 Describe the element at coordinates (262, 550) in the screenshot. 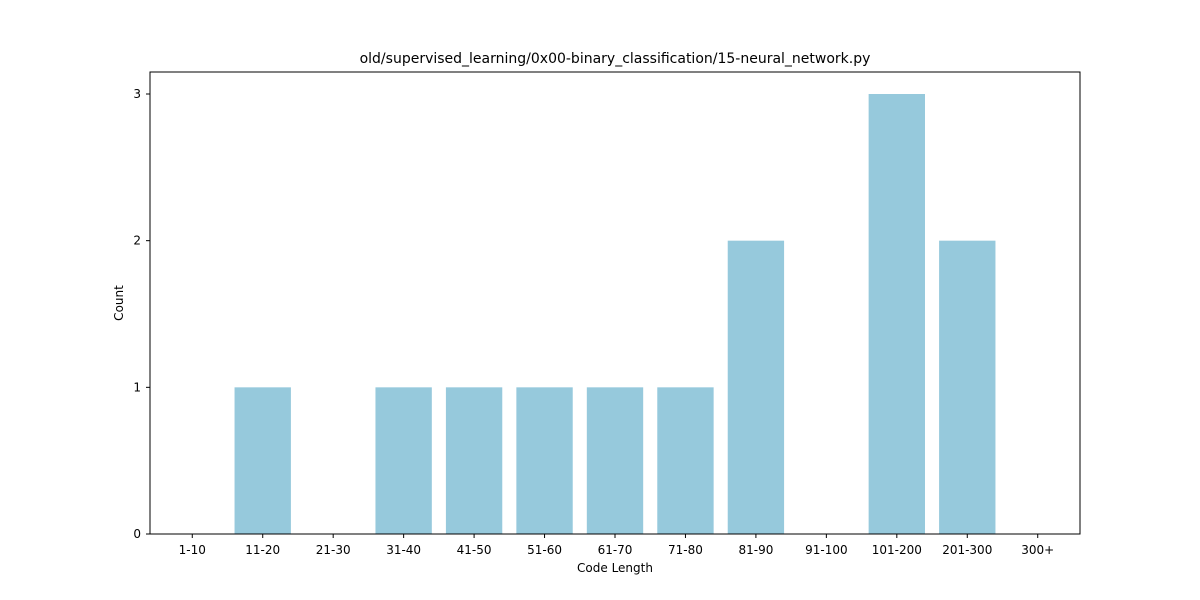

I see `x-tick-label: 11-20` at that location.